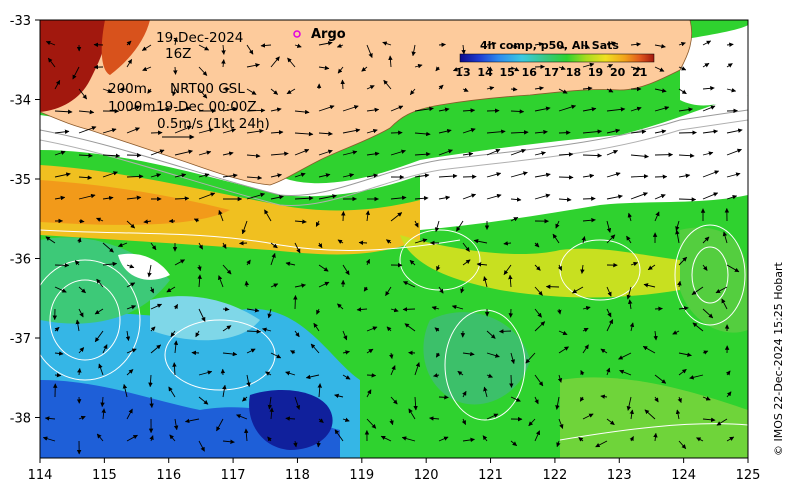 The width and height of the screenshot is (791, 492). What do you see at coordinates (639, 72) in the screenshot?
I see `colorbar-tick-label: 21` at bounding box center [639, 72].